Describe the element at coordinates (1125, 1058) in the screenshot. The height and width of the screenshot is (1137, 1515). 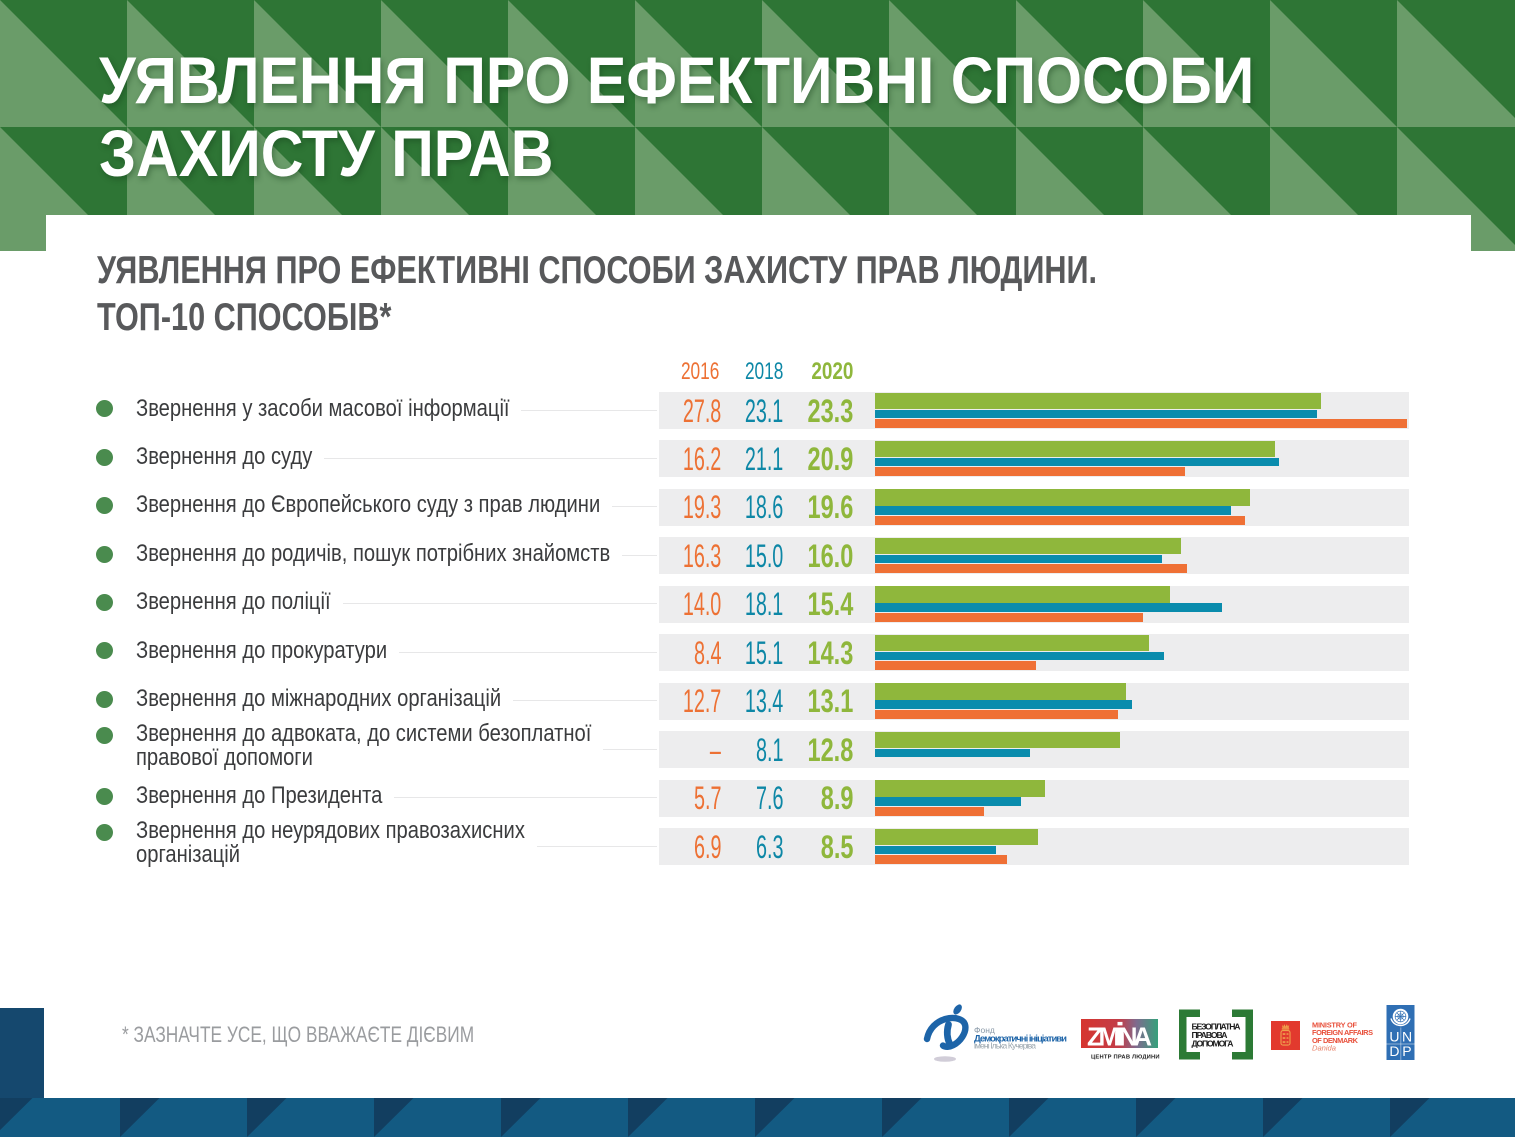
I see `svg-text: ЦЕНТР ПРАВ ЛЮДИНИ` at that location.